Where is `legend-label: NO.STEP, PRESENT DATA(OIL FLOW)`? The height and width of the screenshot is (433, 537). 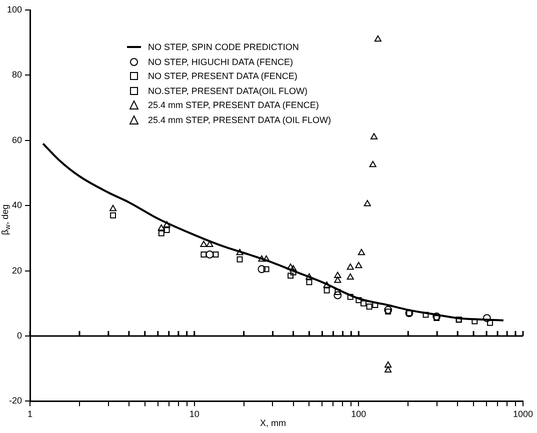
legend-label: NO.STEP, PRESENT DATA(OIL FLOW) is located at coordinates (228, 91).